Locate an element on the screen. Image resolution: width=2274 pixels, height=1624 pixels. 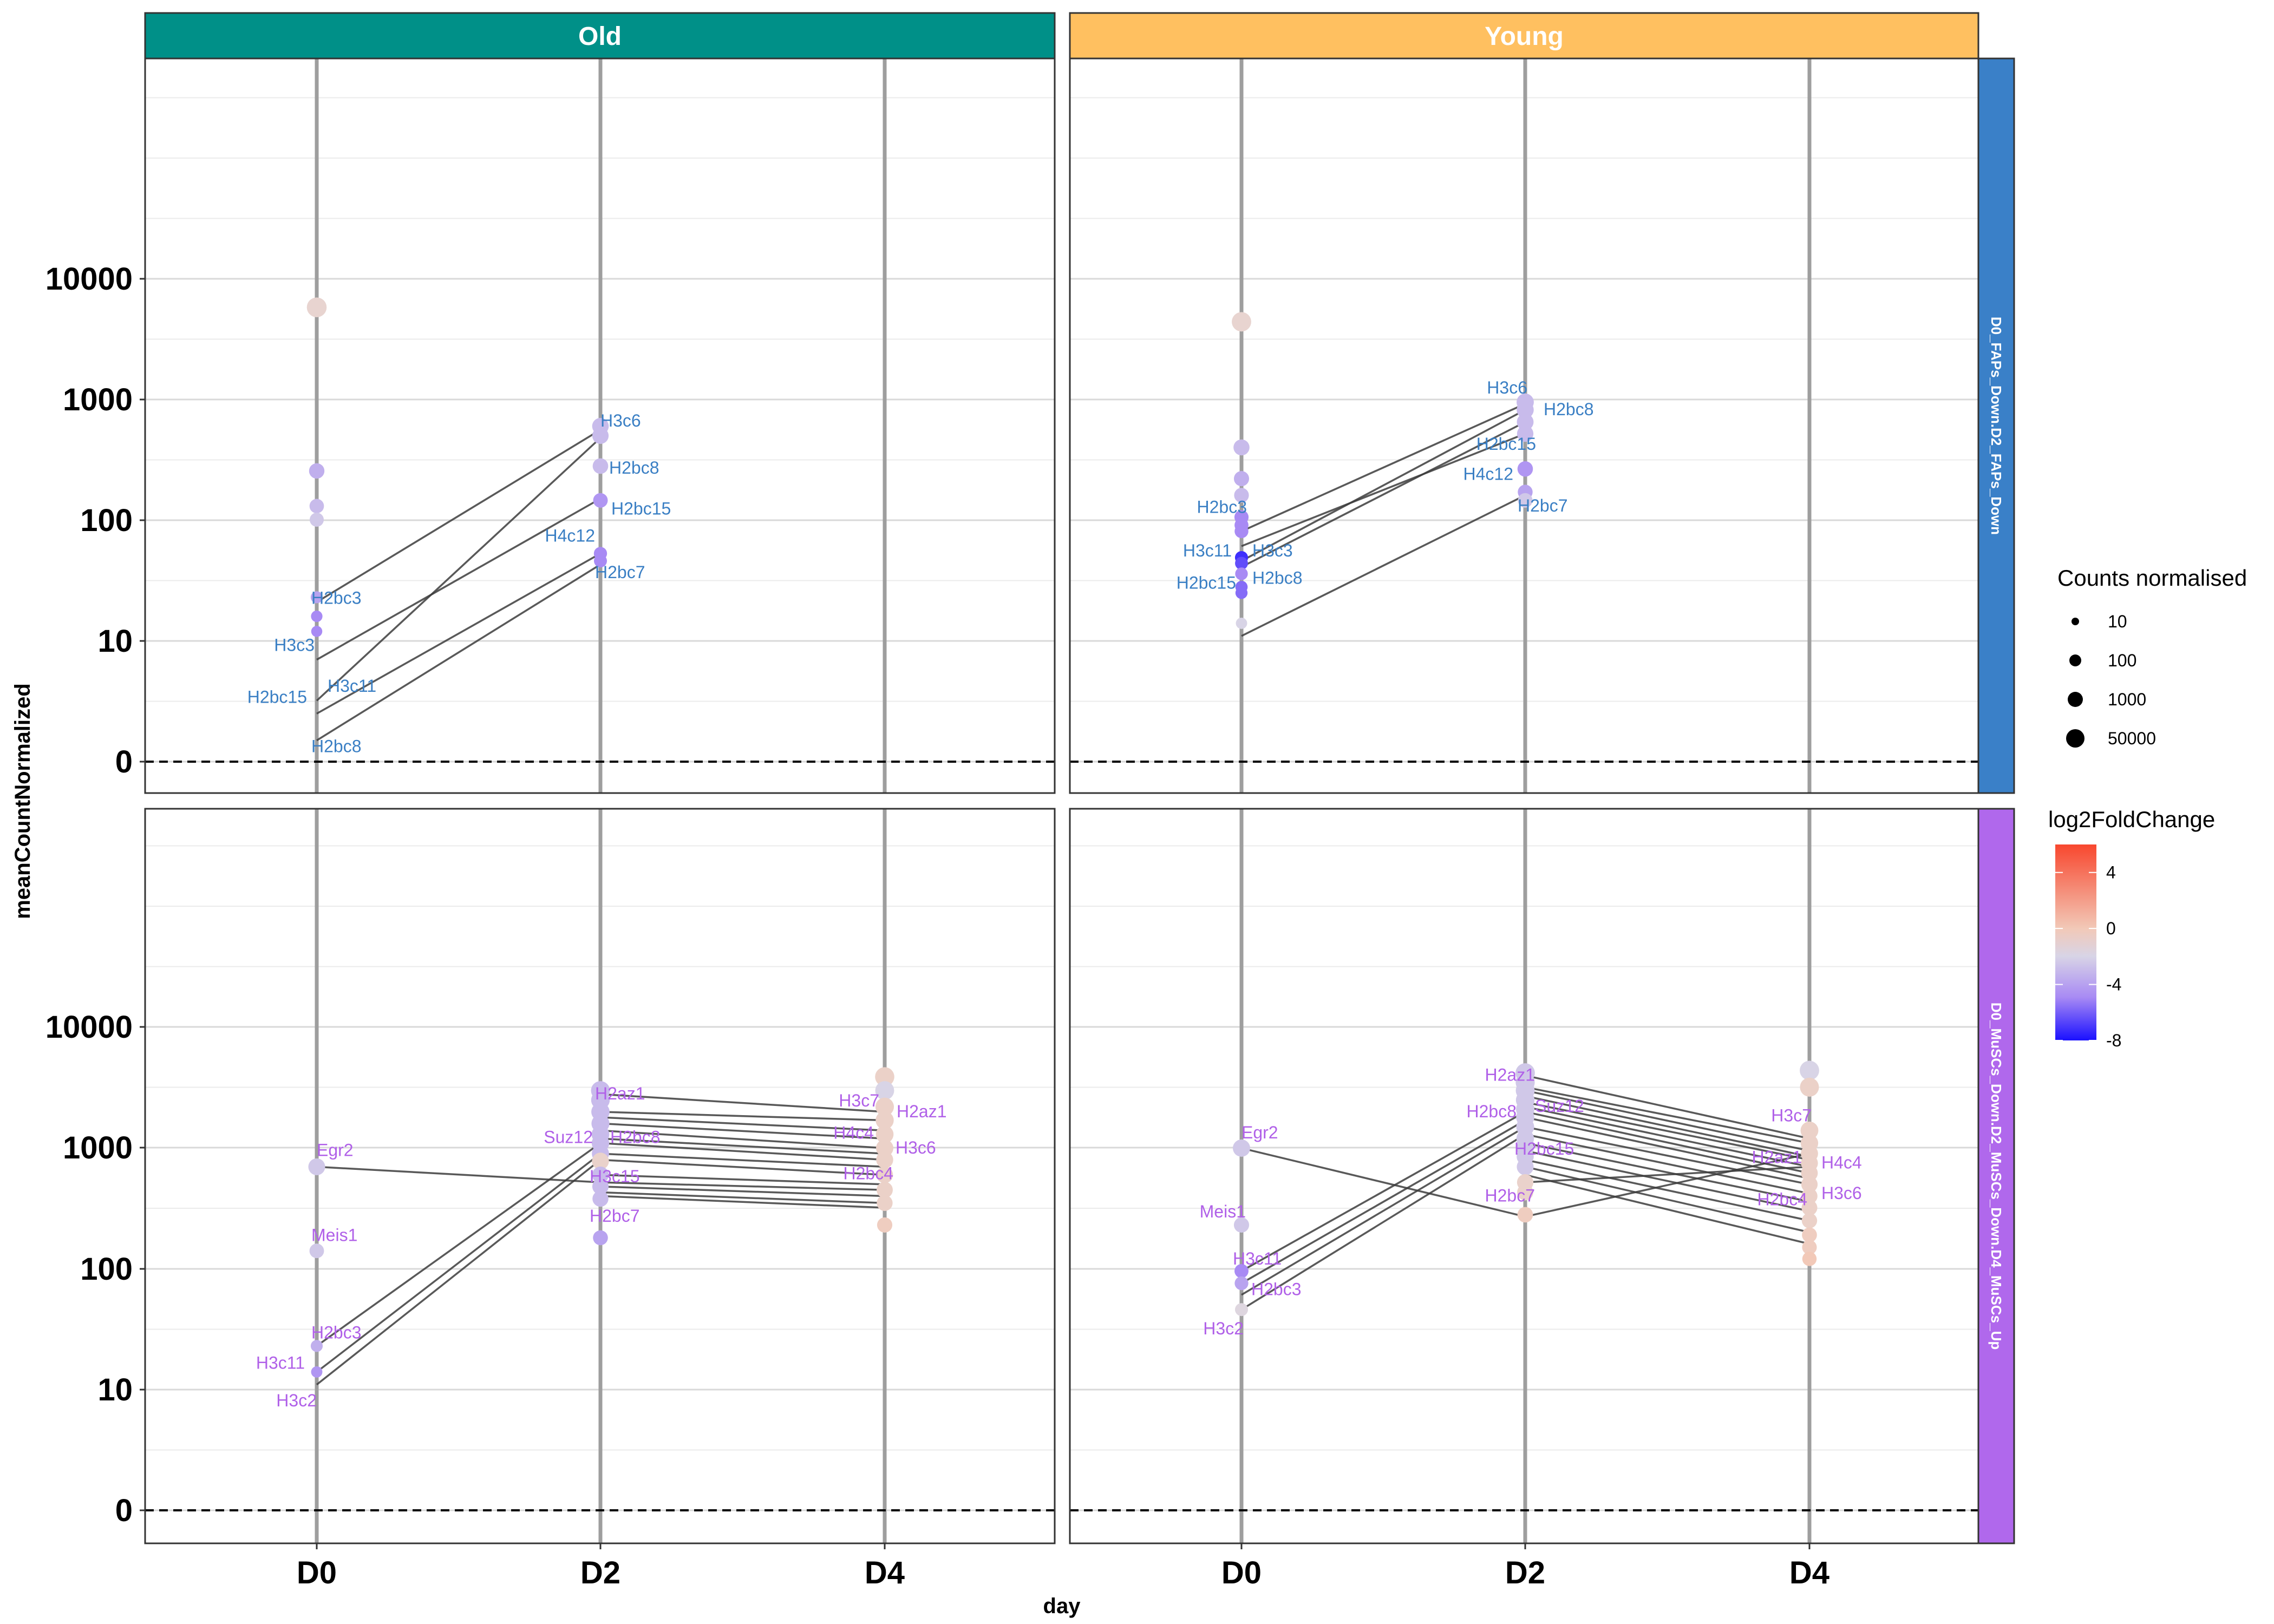
gene-label: H2bc3 is located at coordinates (337, 1332).